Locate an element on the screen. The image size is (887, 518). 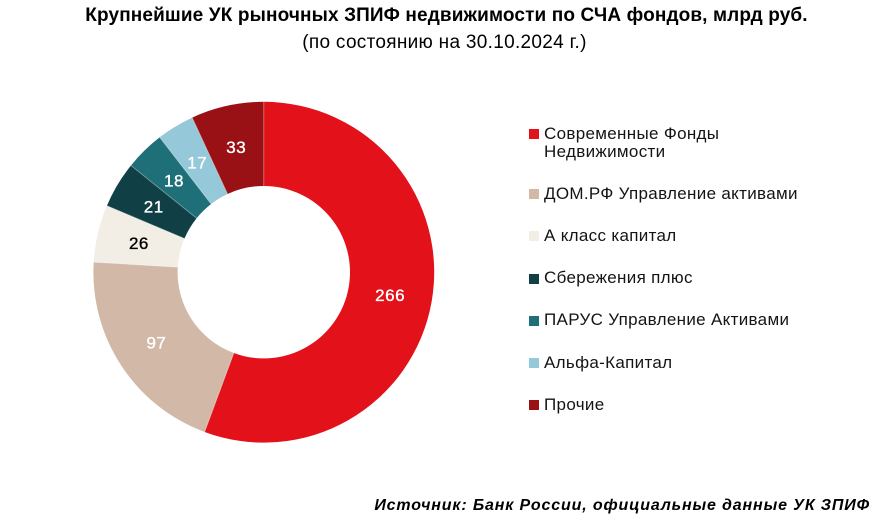
svg-text: 21 is located at coordinates (154, 206).